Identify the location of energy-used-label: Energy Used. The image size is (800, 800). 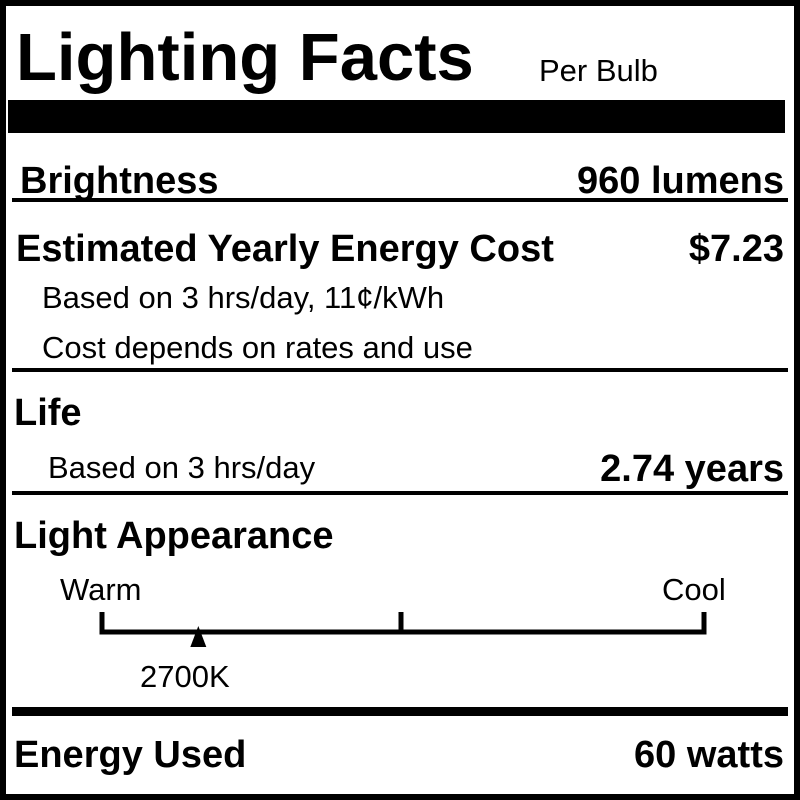
(130, 755).